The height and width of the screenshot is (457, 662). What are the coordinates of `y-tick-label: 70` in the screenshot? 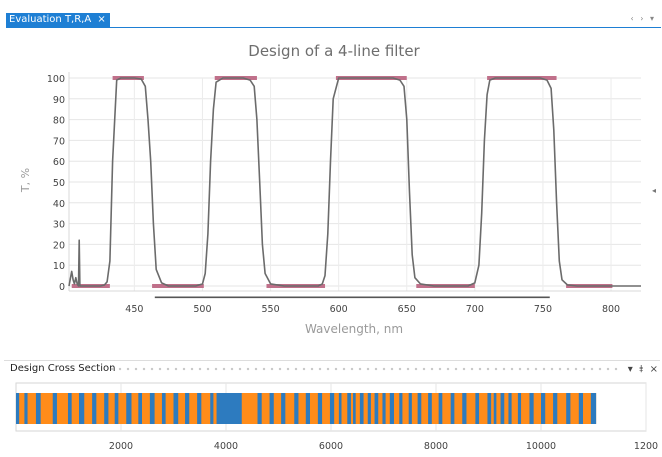 It's located at (59, 141).